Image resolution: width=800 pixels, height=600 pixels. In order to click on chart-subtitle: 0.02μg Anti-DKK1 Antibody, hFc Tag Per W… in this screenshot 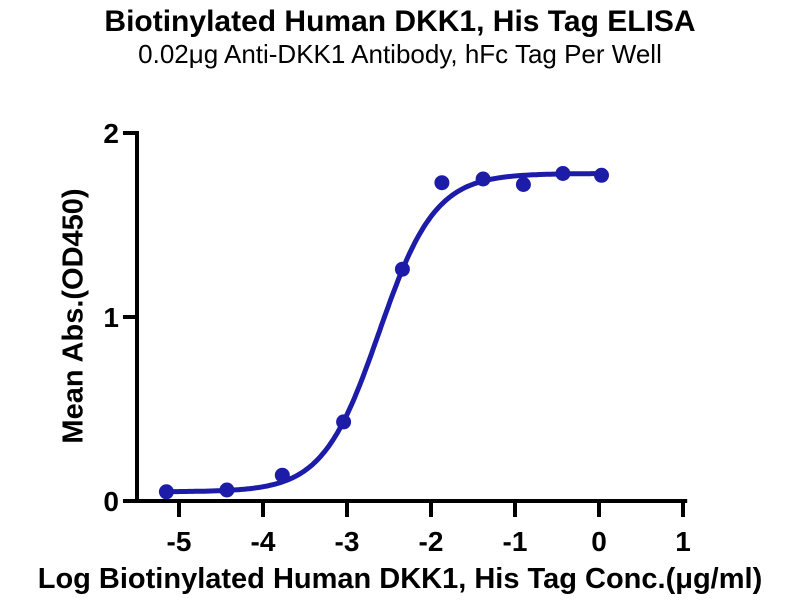, I will do `click(400, 54)`.